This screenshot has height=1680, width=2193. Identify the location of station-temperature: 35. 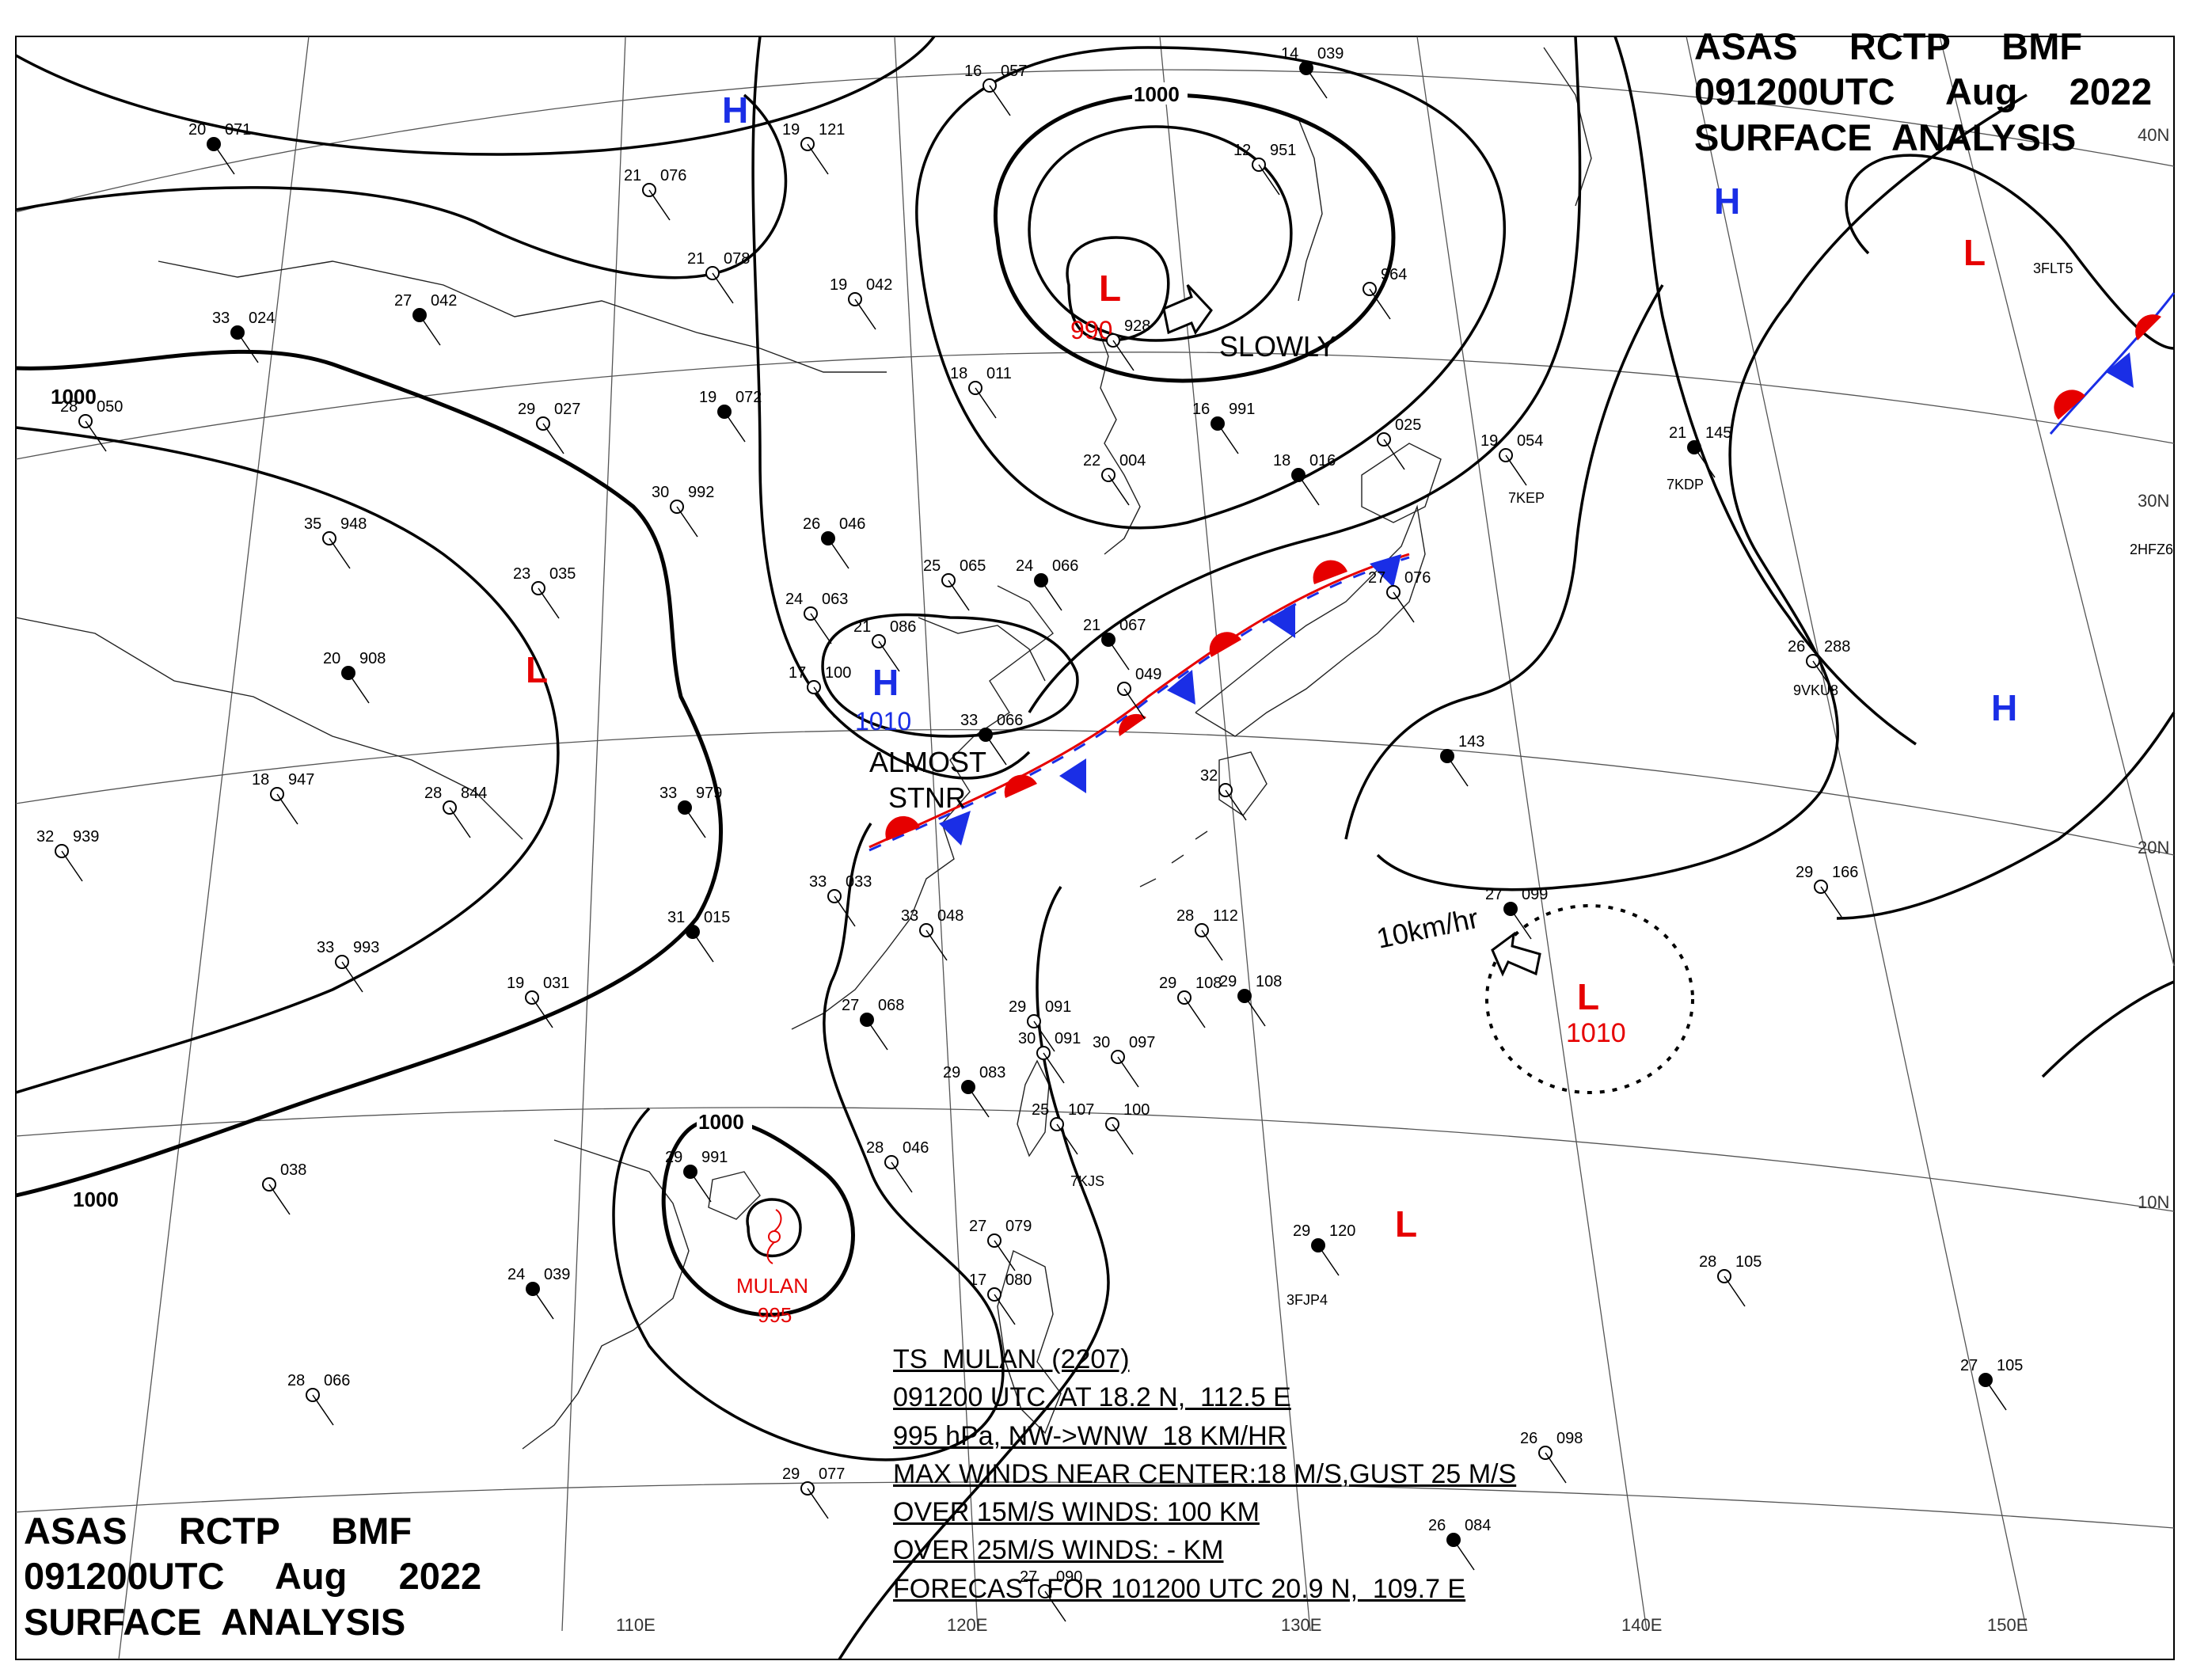
(312, 524).